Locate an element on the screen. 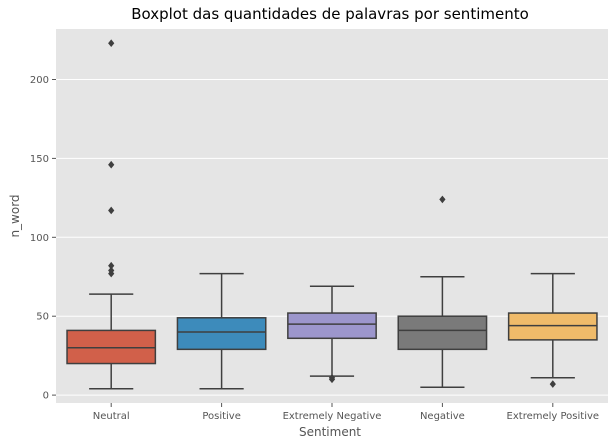 The height and width of the screenshot is (445, 615). y-tick-label: 50 is located at coordinates (42, 317).